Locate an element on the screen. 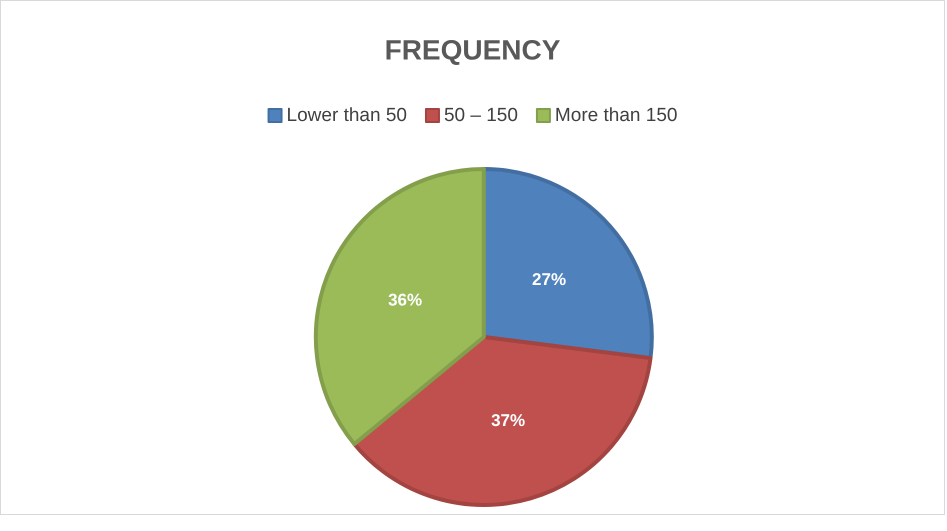  legend-label: Lower than 50 is located at coordinates (346, 115).